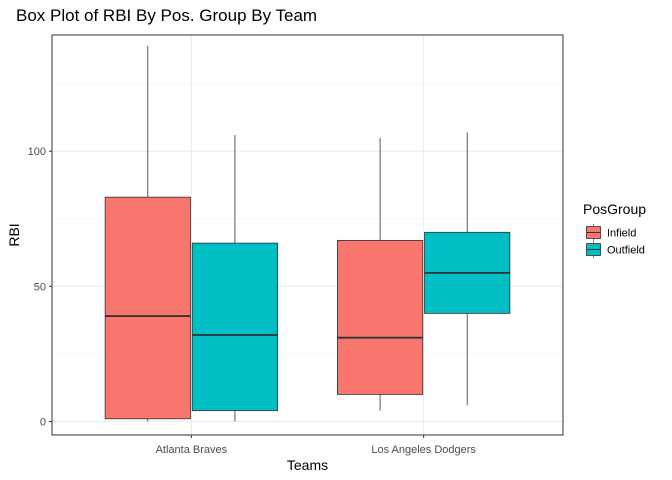 This screenshot has width=672, height=480. I want to click on x-tick-label: Los Angeles Dodgers, so click(423, 450).